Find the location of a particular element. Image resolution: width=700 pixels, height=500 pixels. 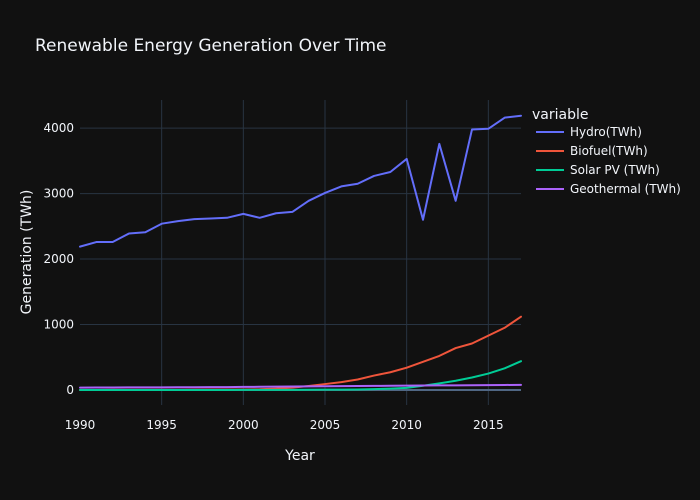

legend-item-3: Geothermal (TWh) is located at coordinates (608, 189).